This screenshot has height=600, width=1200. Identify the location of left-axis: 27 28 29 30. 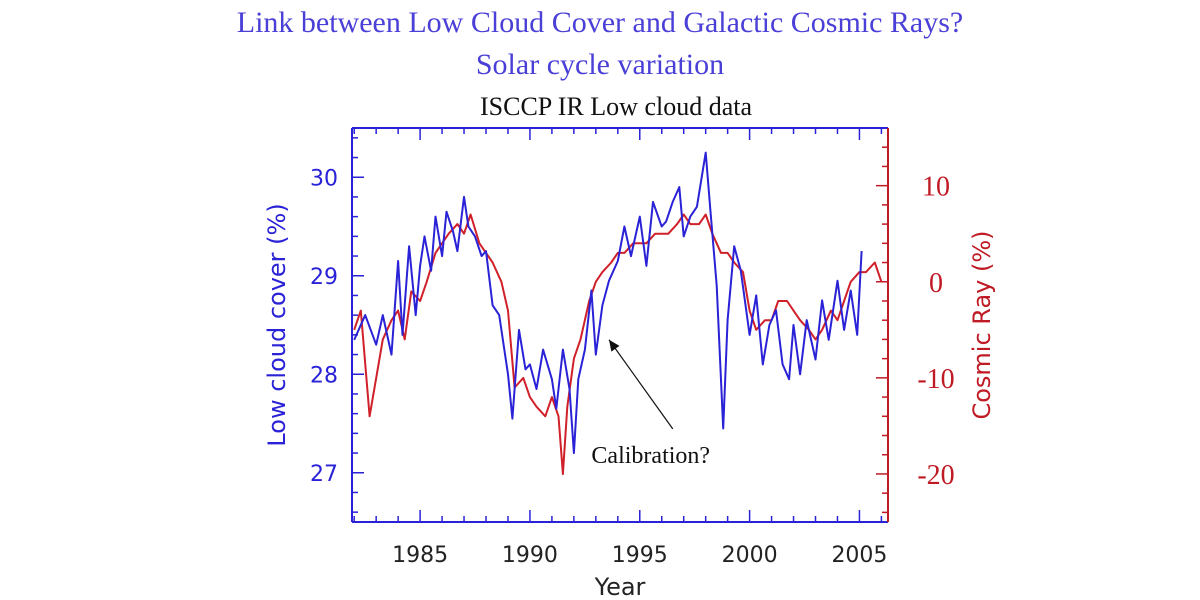
(337, 325).